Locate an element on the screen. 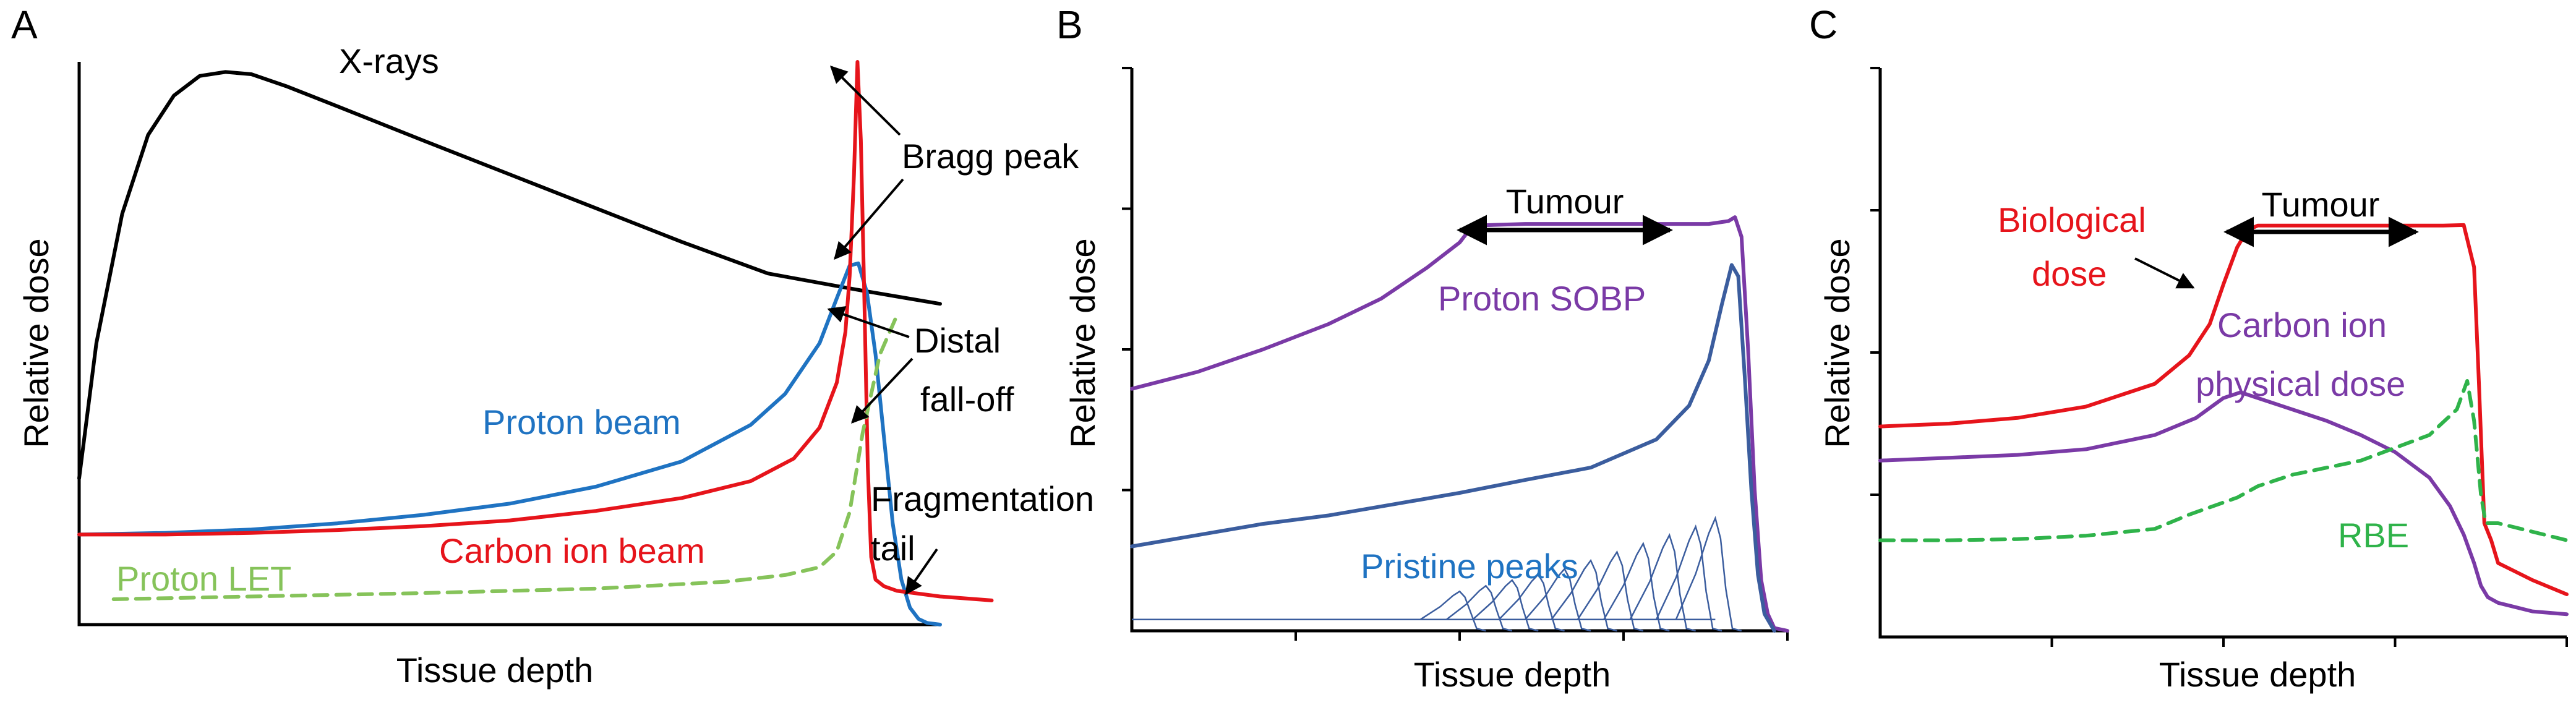 The width and height of the screenshot is (2576, 705). panel-a-distal-arrow-bottom is located at coordinates (883, 390).